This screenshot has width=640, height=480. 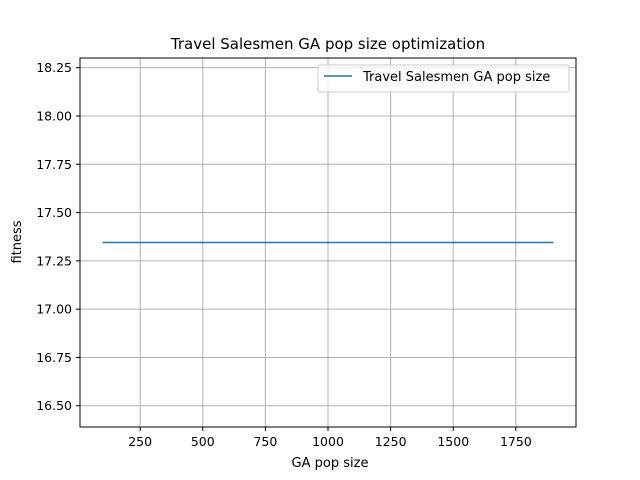 I want to click on y-axis: 16.50 16.75 17.00 17.25 17.50 17.75 18.00 18.25, so click(x=58, y=236).